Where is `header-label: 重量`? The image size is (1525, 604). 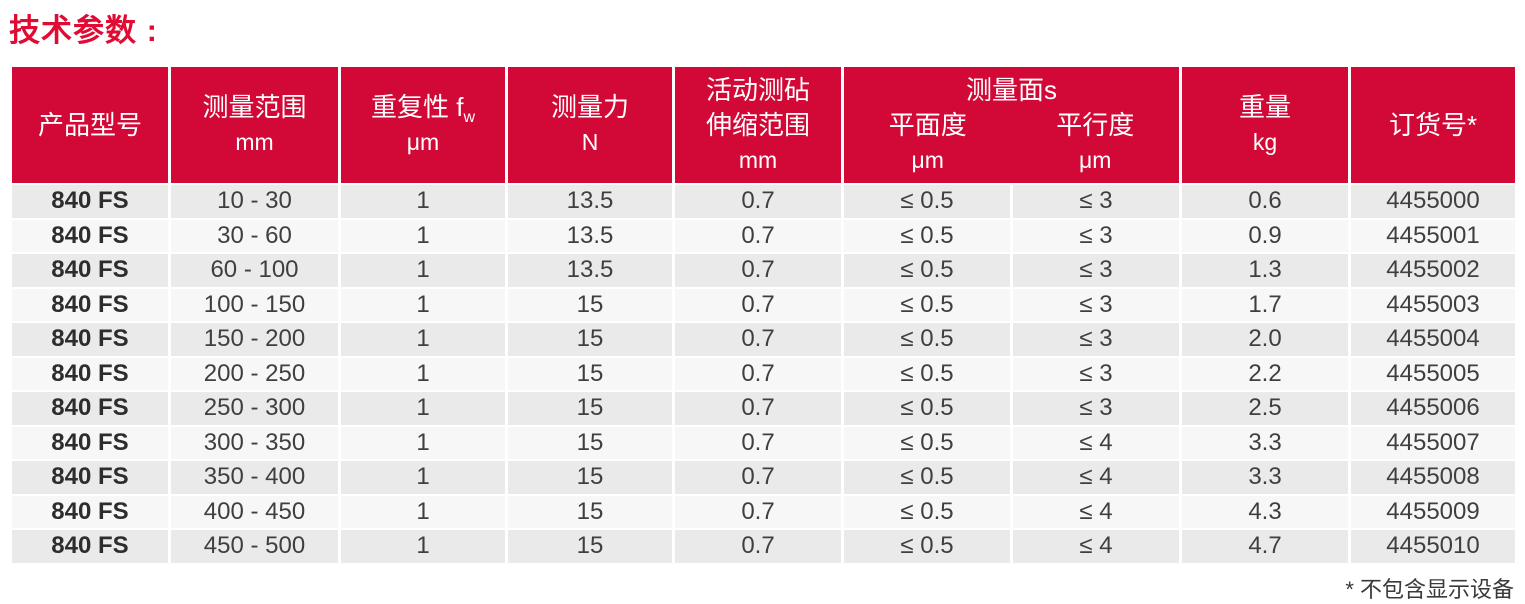
header-label: 重量 is located at coordinates (1264, 107).